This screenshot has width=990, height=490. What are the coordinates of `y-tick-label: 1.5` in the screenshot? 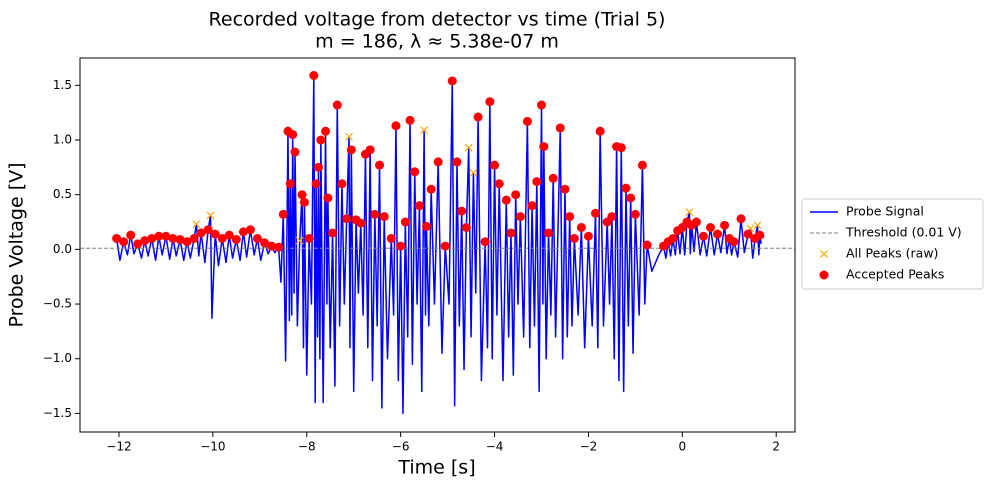 It's located at (62, 85).